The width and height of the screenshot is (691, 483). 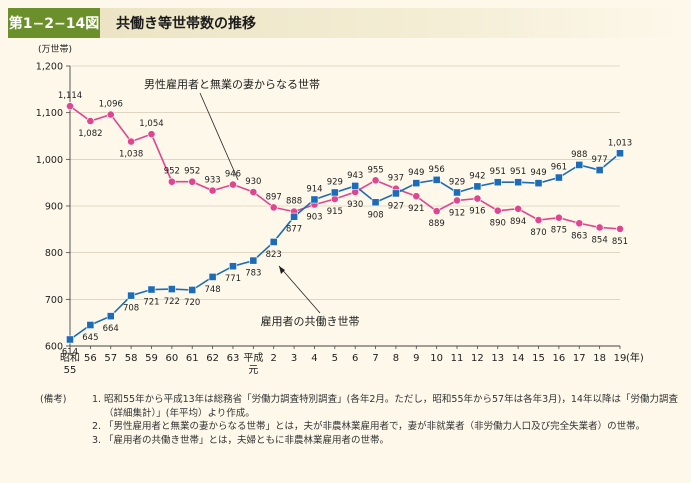 I want to click on data-label: 1,082, so click(x=90, y=134).